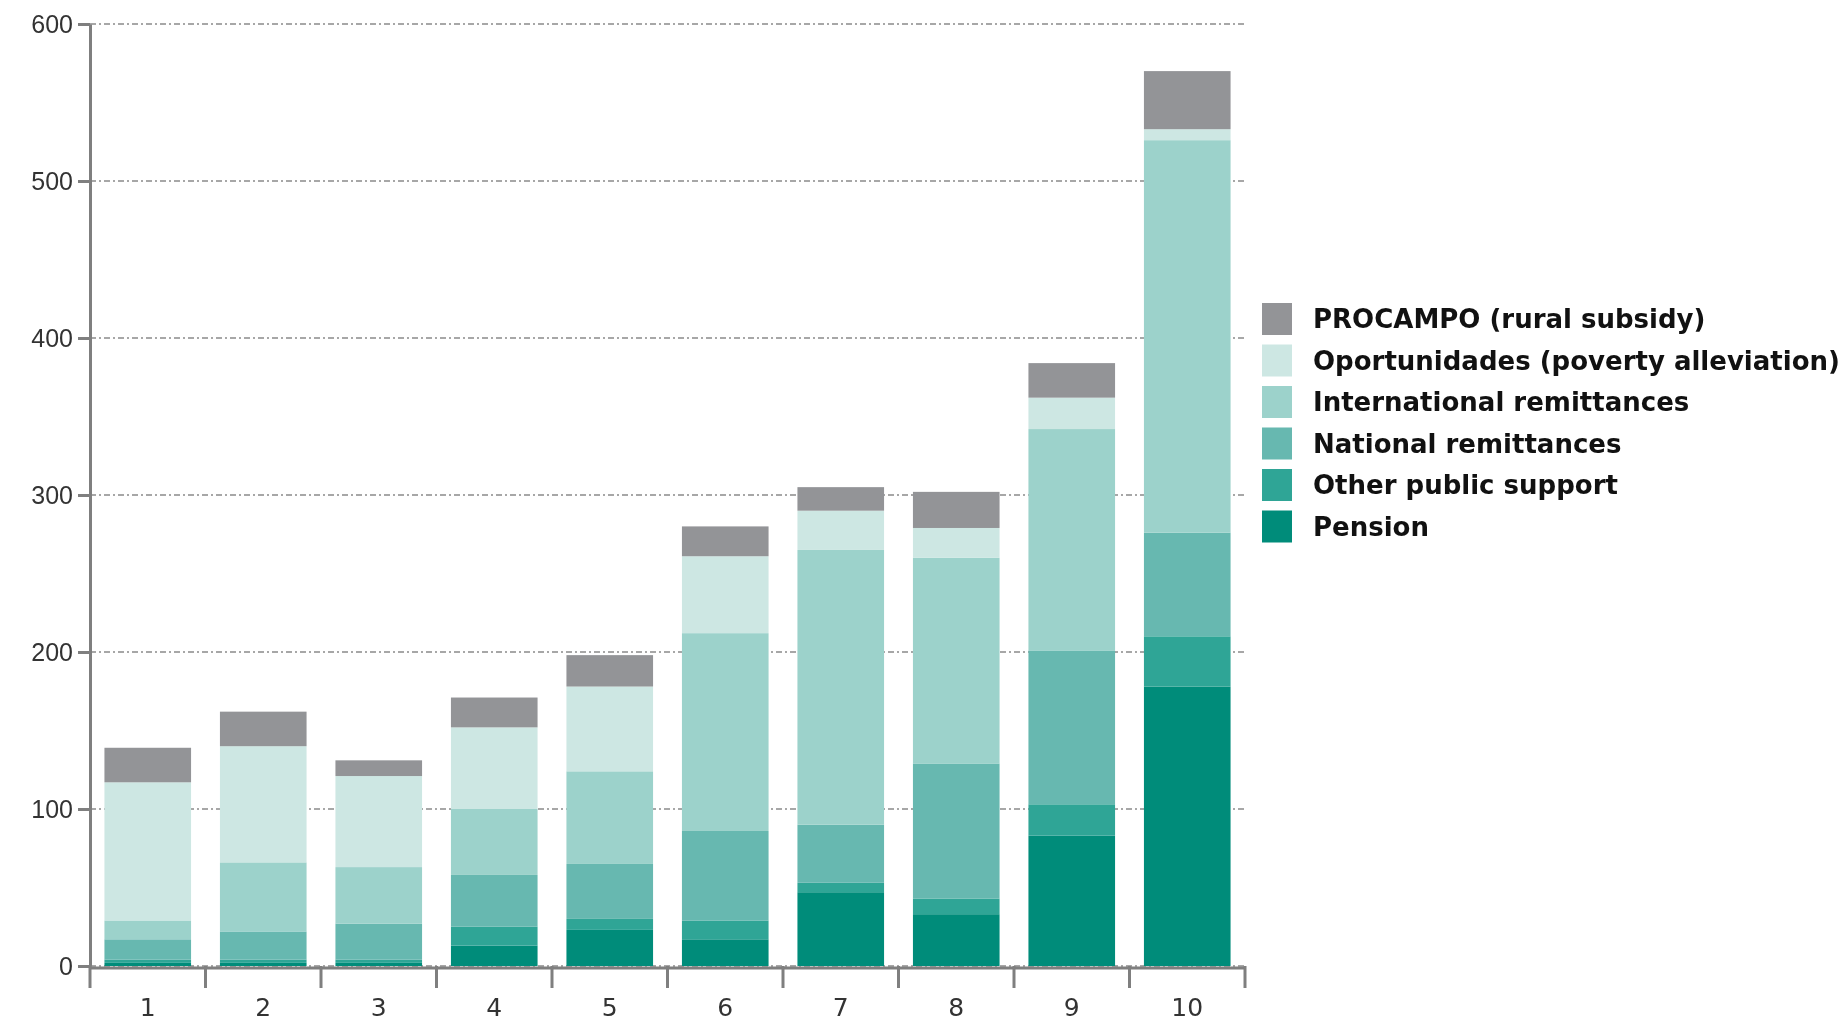  What do you see at coordinates (725, 1007) in the screenshot?
I see `x-tick-label: 6` at bounding box center [725, 1007].